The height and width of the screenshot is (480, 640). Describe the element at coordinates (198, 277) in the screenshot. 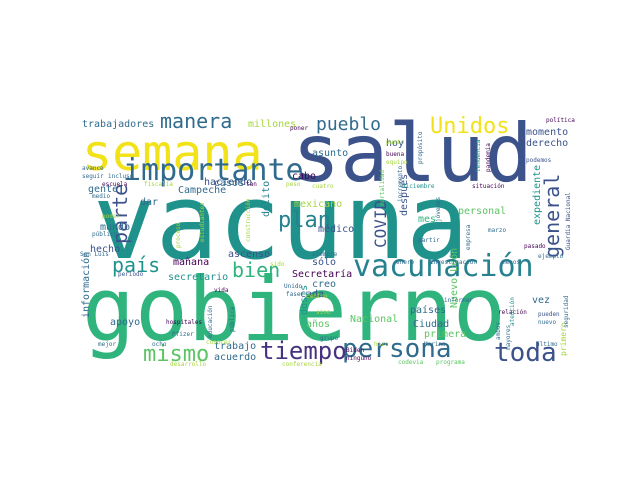

I see `word-secretario: secretario` at that location.